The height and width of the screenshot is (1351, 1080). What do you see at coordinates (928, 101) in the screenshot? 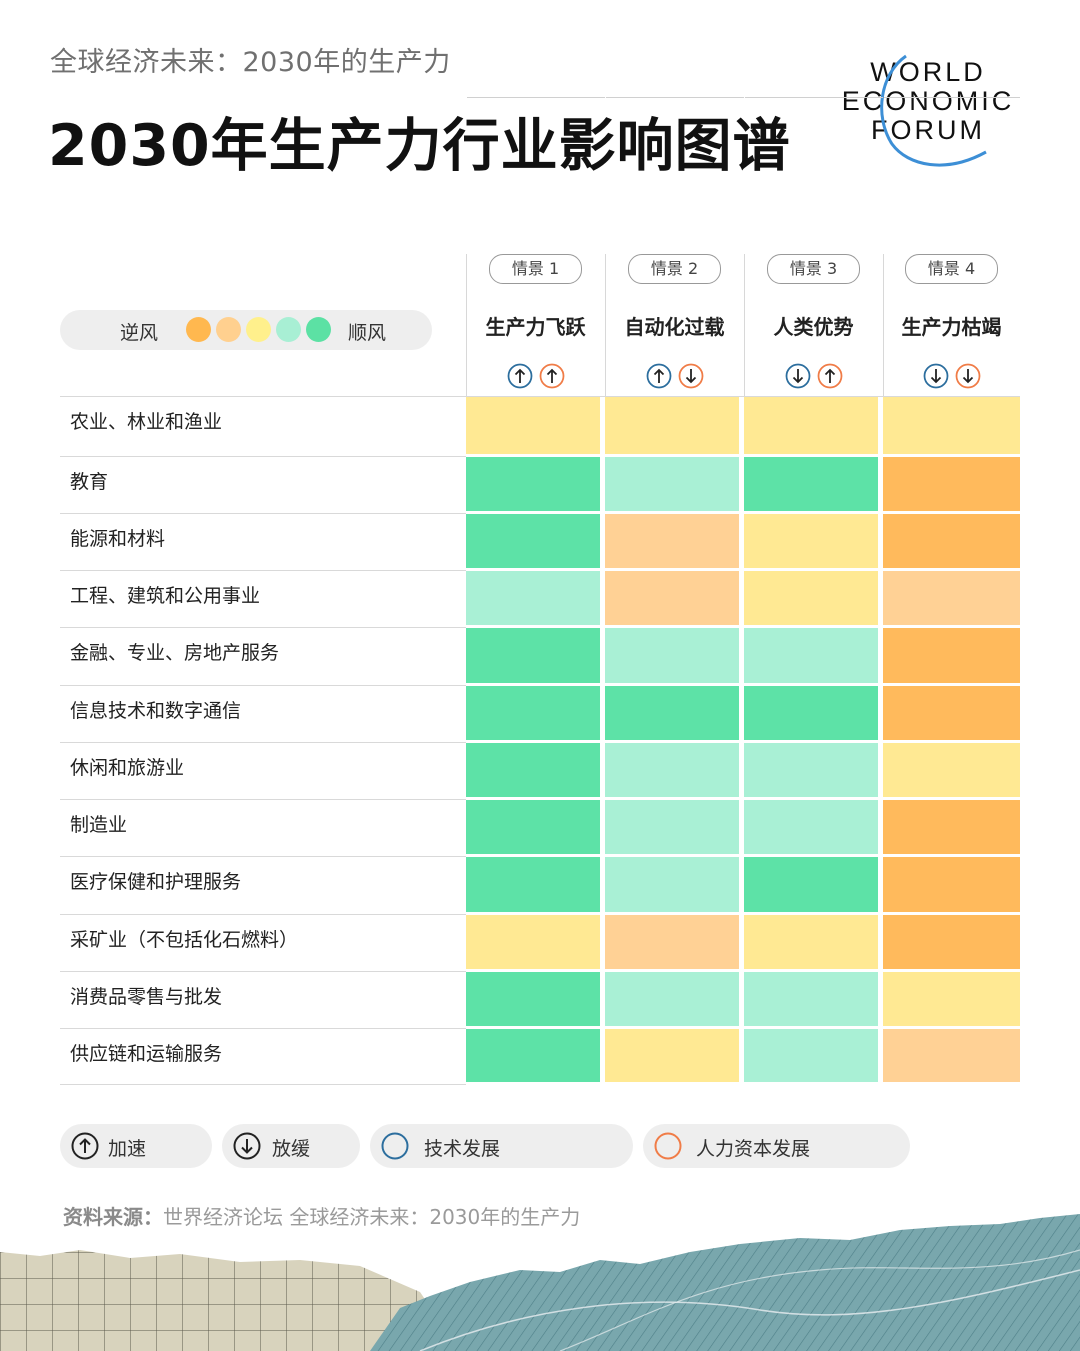
I see `logo-line-2: ECONOMIC` at bounding box center [928, 101].